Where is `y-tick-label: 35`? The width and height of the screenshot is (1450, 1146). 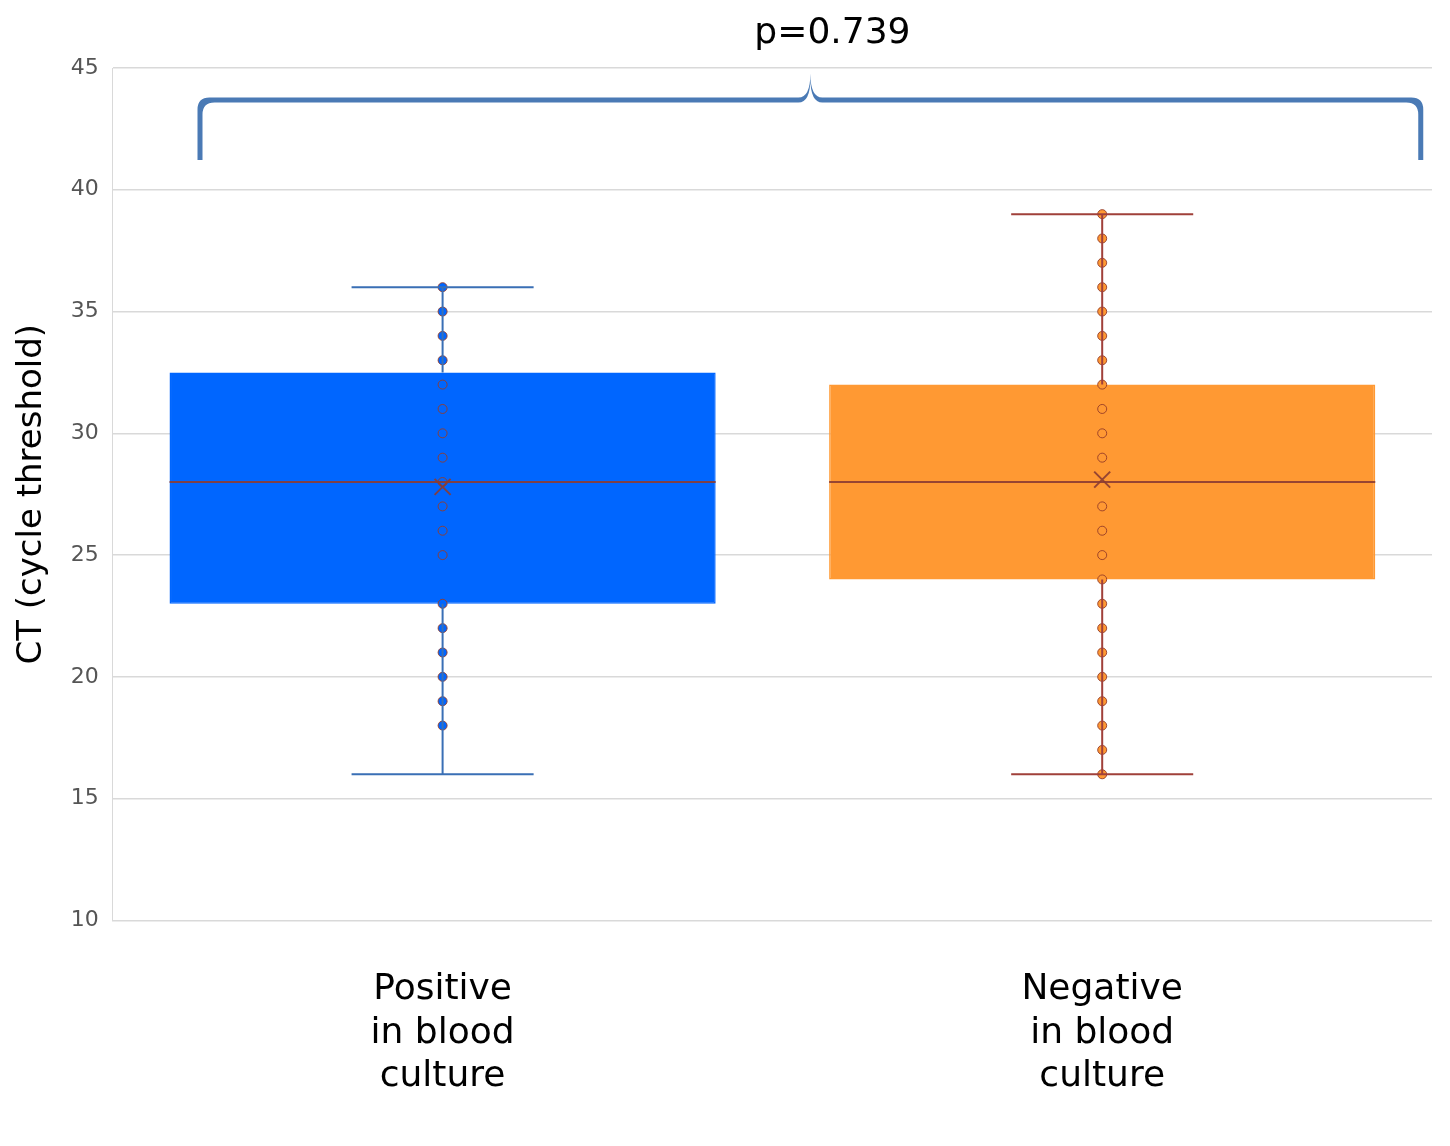 y-tick-label: 35 is located at coordinates (84, 310).